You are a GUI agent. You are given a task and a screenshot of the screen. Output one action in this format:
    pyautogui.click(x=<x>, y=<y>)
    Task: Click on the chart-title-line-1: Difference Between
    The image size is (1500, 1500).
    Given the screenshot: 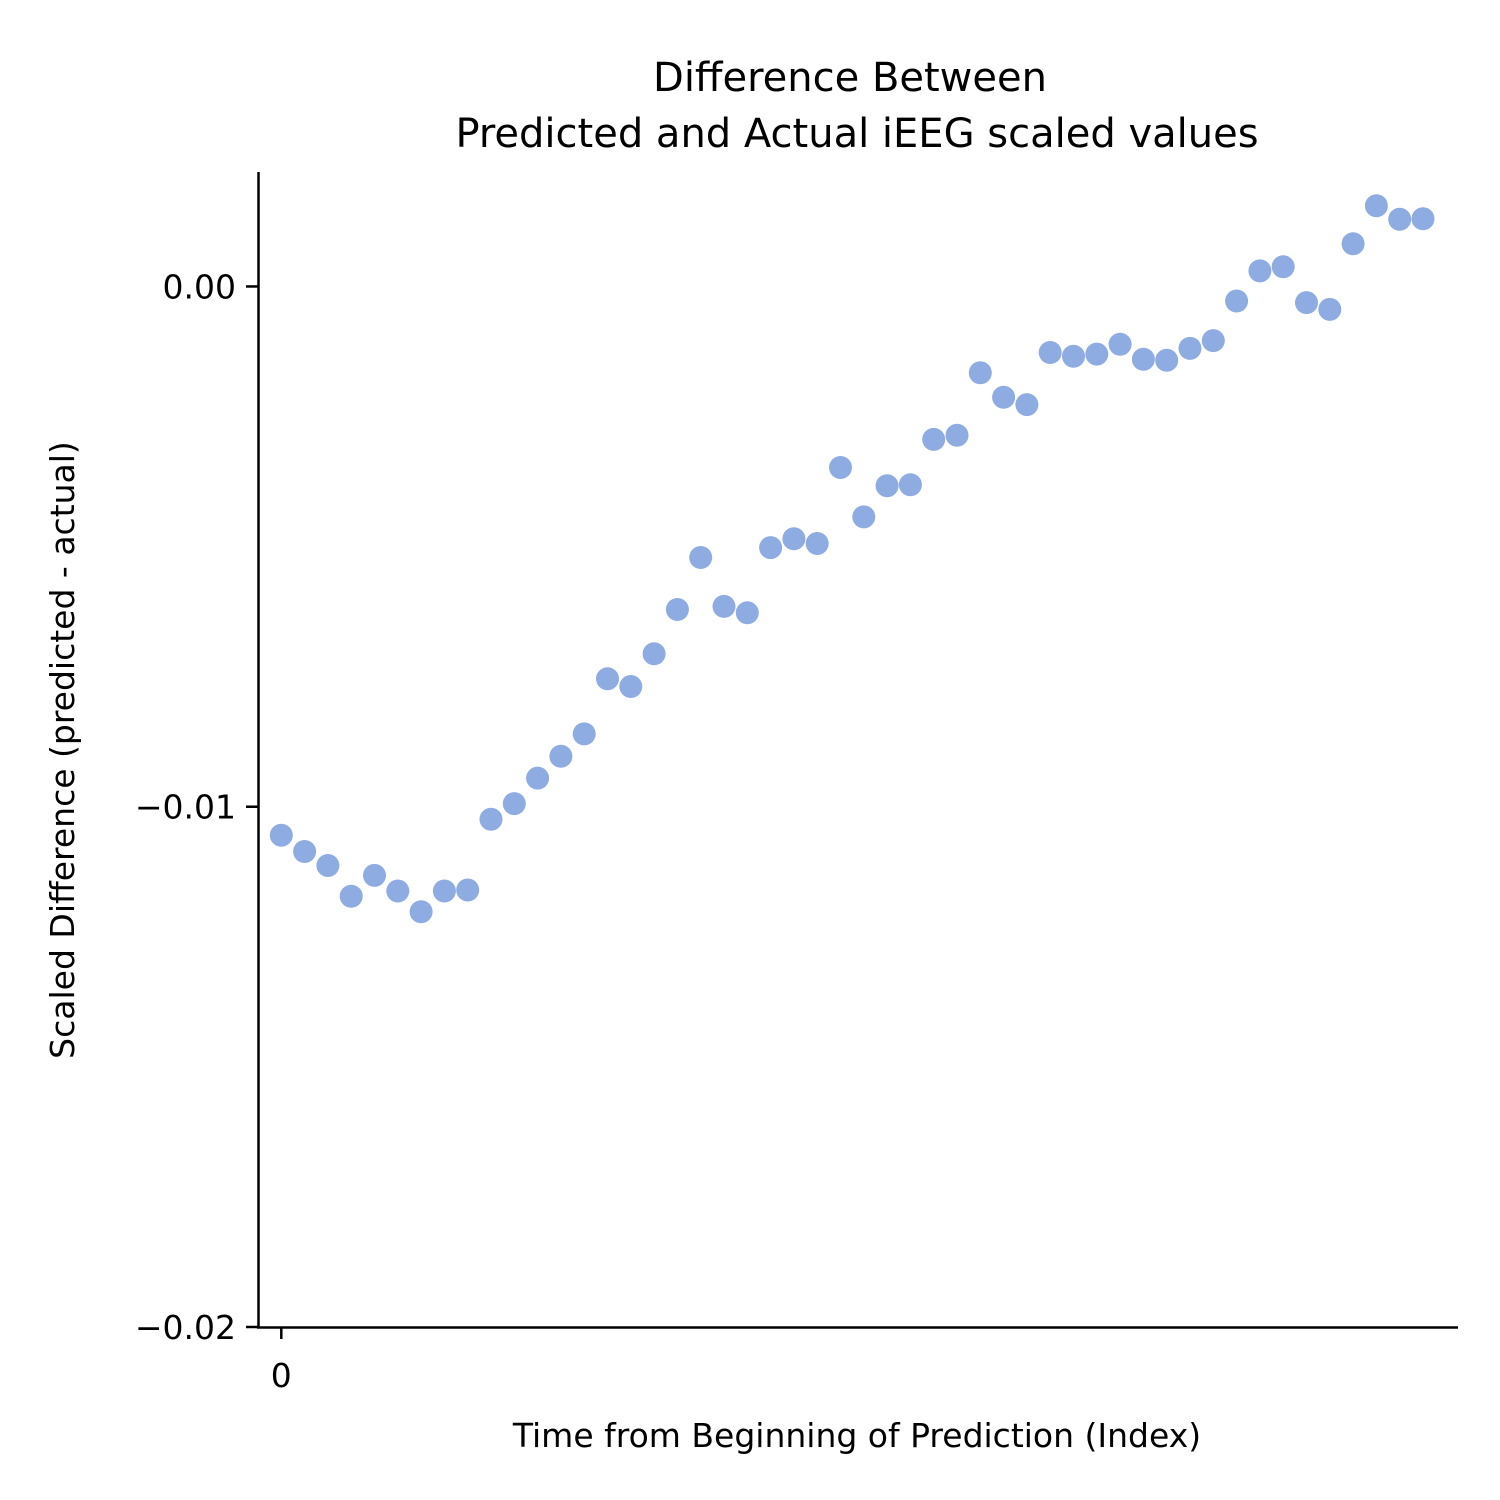 What is the action you would take?
    pyautogui.click(x=850, y=78)
    